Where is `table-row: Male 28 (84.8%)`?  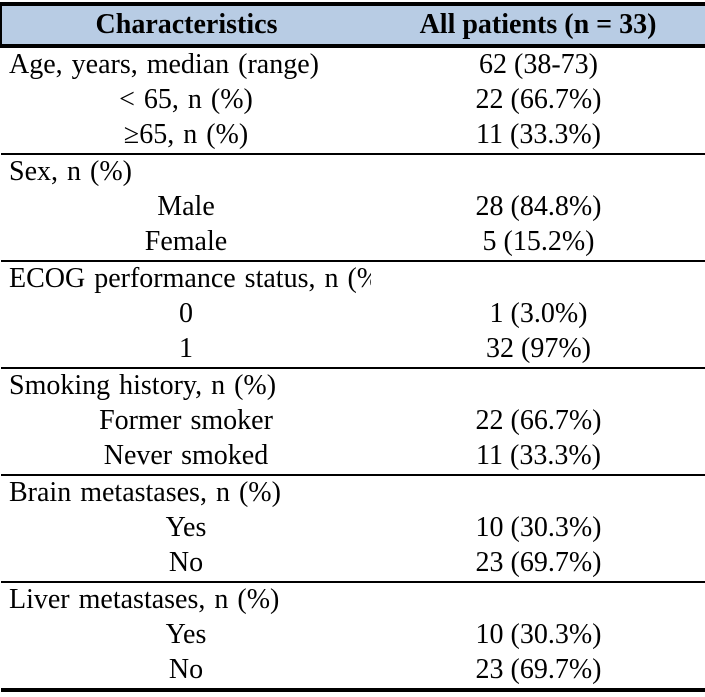 table-row: Male 28 (84.8%) is located at coordinates (353, 207).